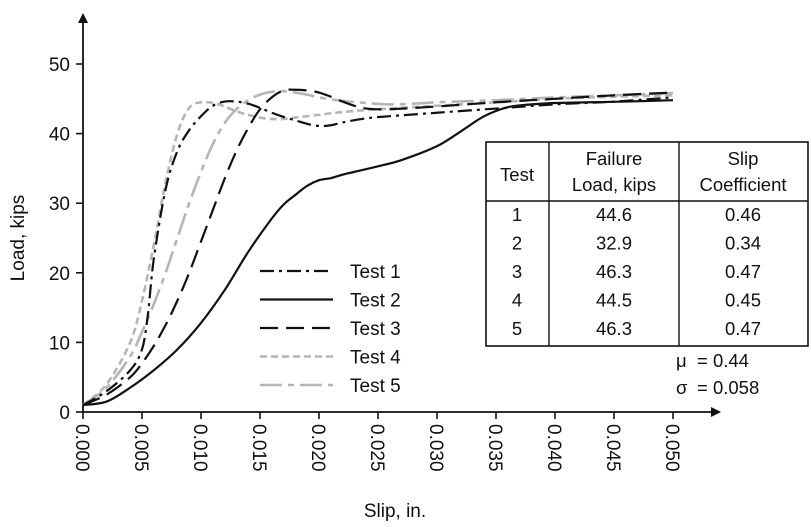 The height and width of the screenshot is (527, 811). What do you see at coordinates (671, 448) in the screenshot?
I see `x-tick-label: 0.050` at bounding box center [671, 448].